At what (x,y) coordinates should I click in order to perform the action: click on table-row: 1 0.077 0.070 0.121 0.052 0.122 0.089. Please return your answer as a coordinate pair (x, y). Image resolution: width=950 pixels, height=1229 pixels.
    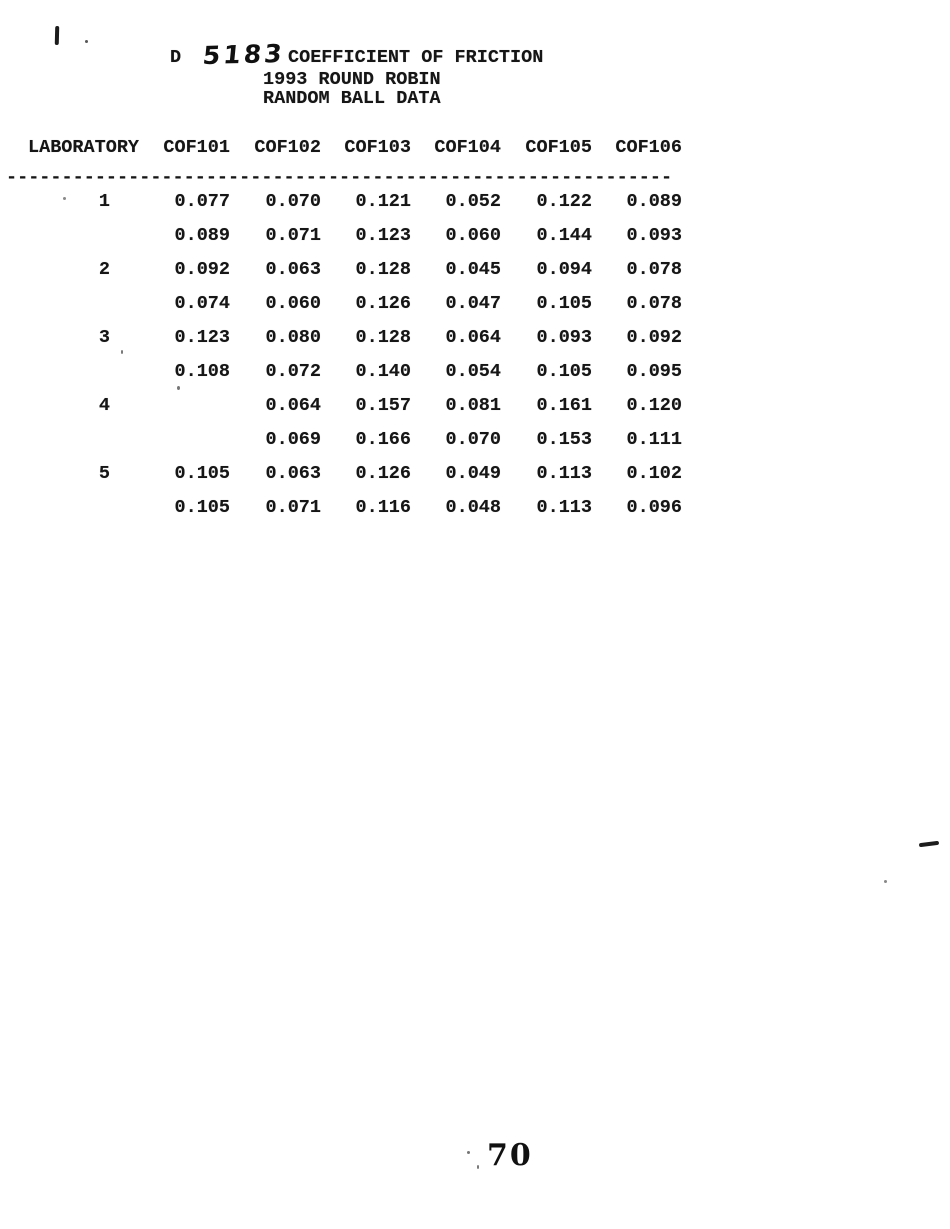
    Looking at the image, I should click on (344, 208).